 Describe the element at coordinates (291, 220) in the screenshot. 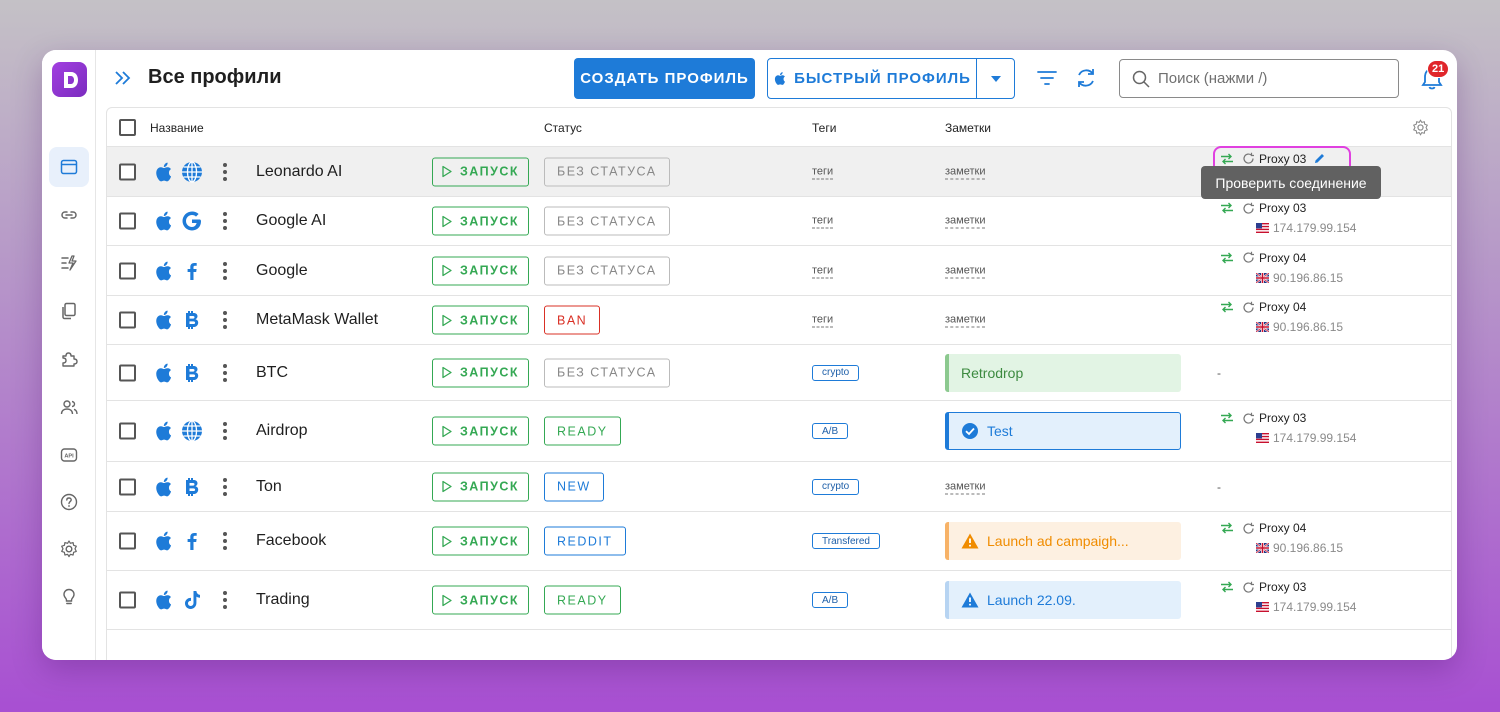

I see `profile-name: Google AI` at that location.